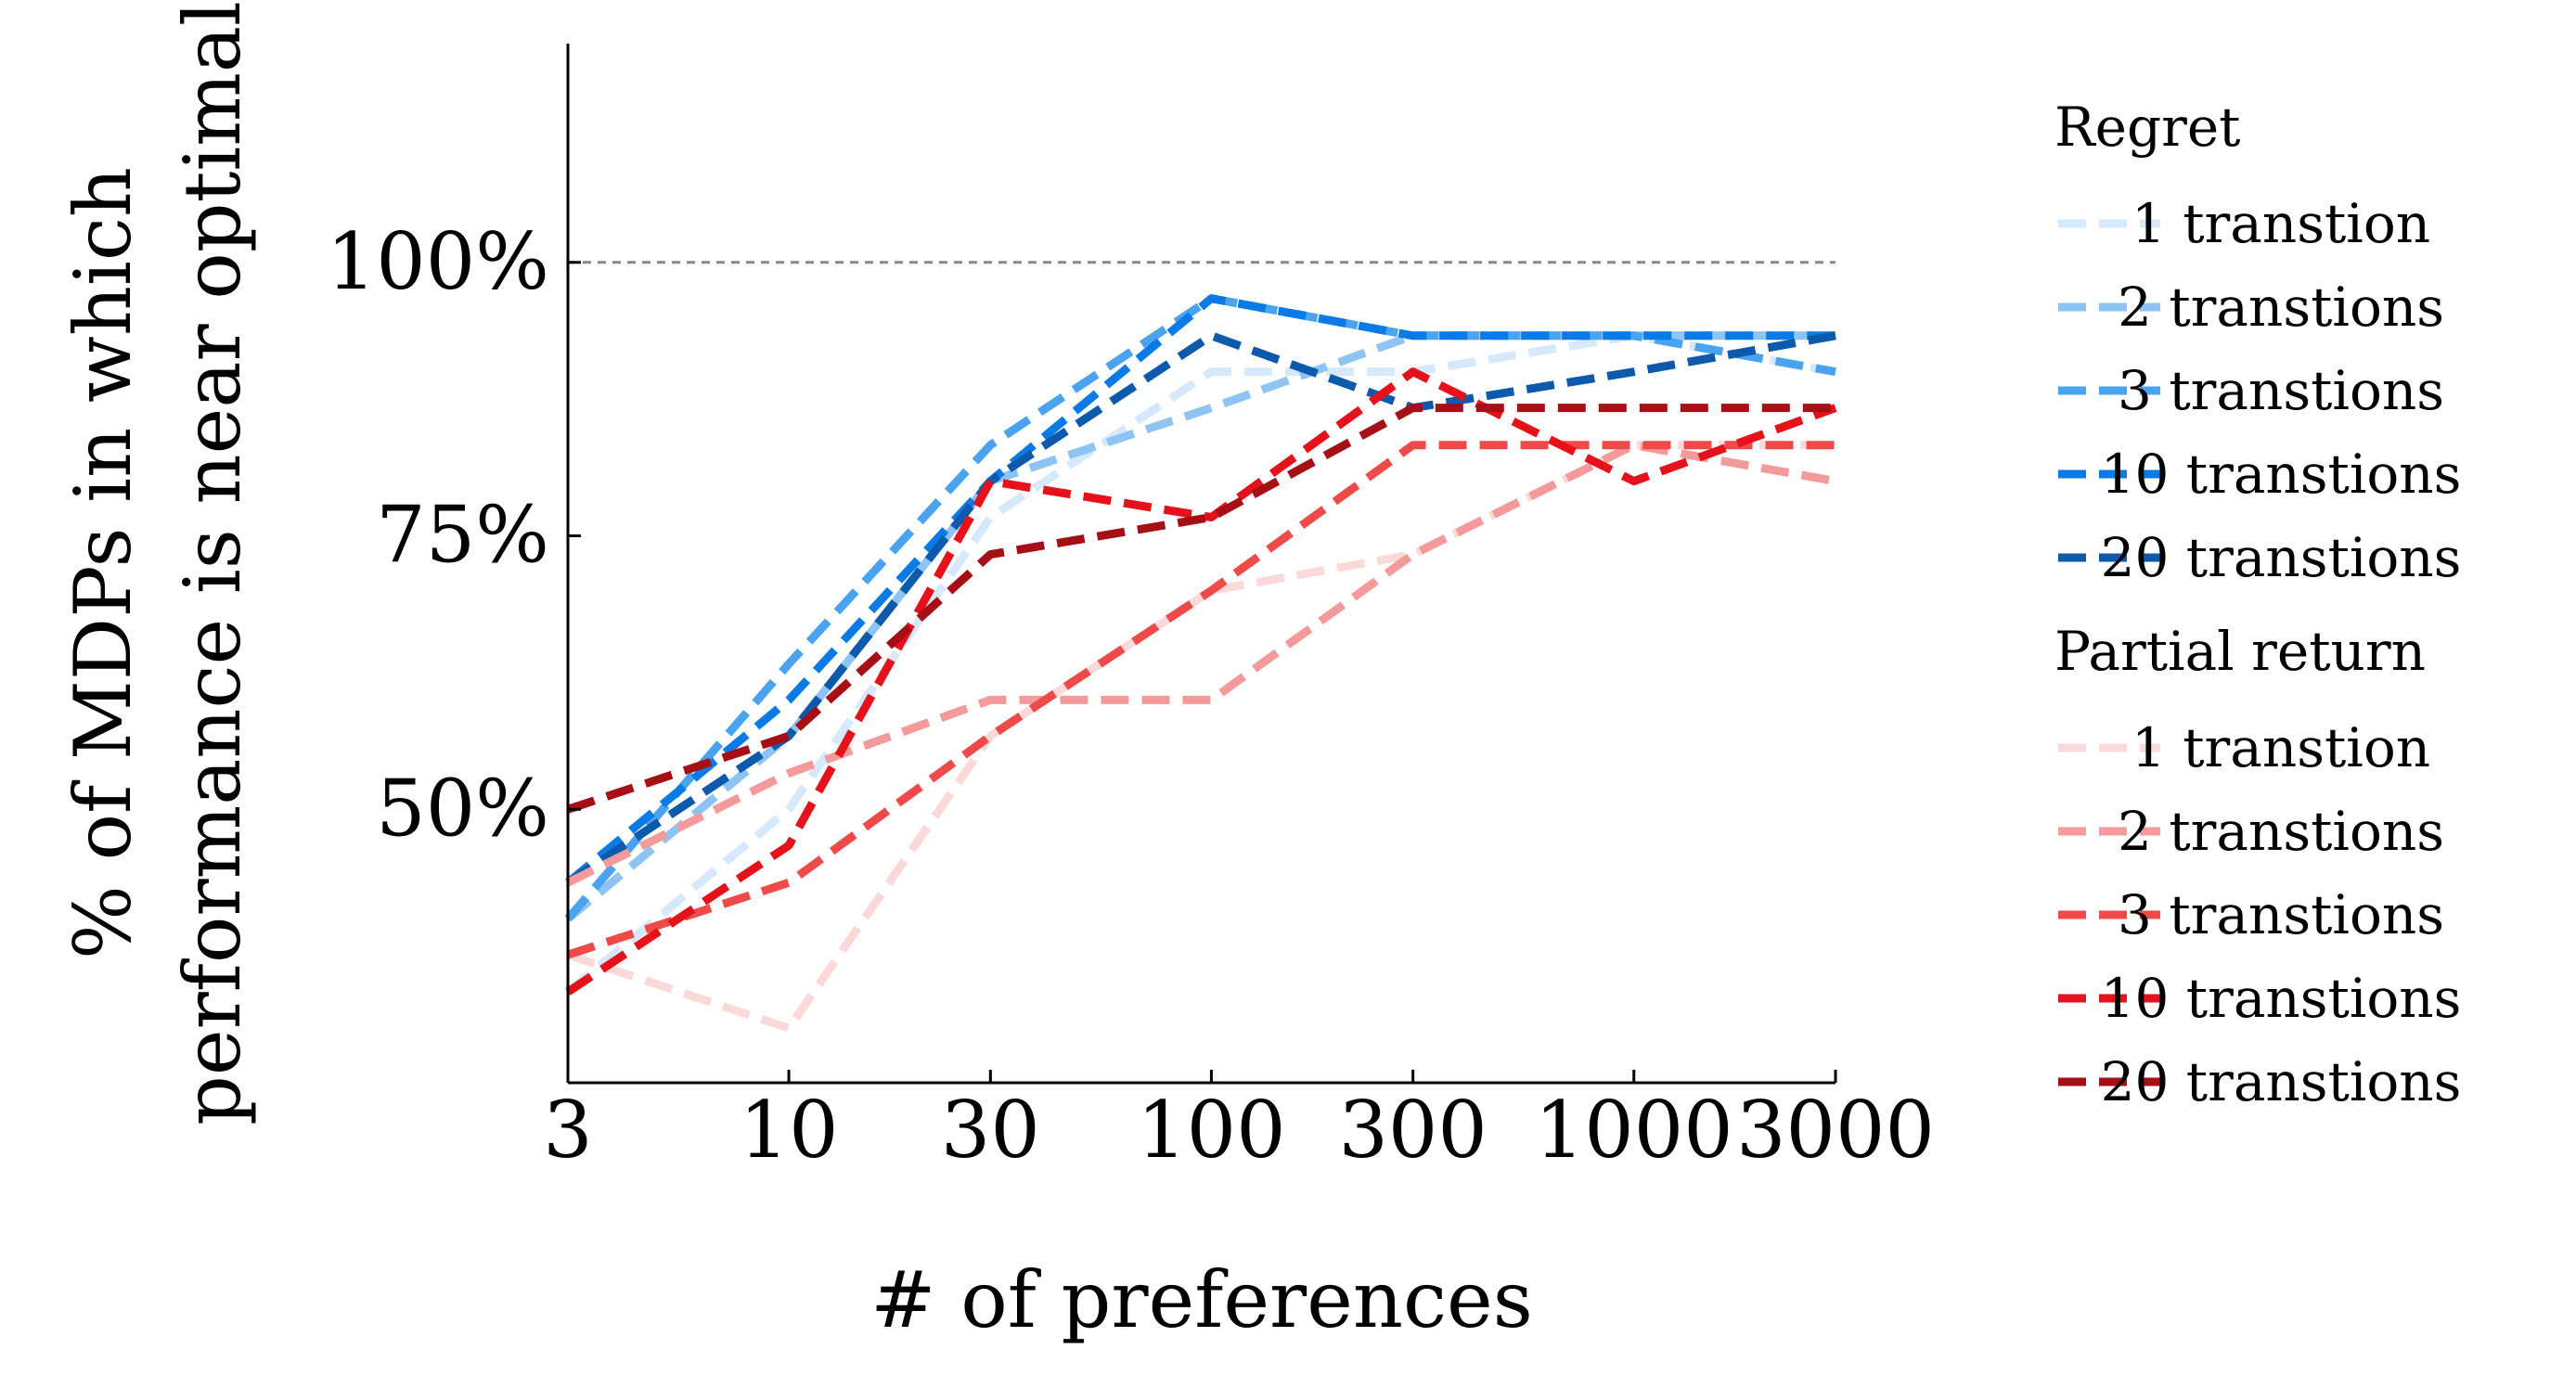 Image resolution: width=2576 pixels, height=1388 pixels. Describe the element at coordinates (1836, 1130) in the screenshot. I see `x-tick-label: 3000` at that location.